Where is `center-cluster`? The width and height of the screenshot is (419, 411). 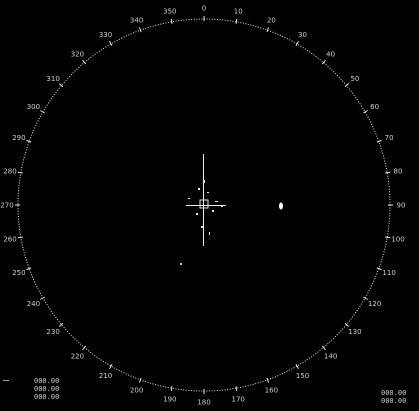 center-cluster is located at coordinates (206, 200).